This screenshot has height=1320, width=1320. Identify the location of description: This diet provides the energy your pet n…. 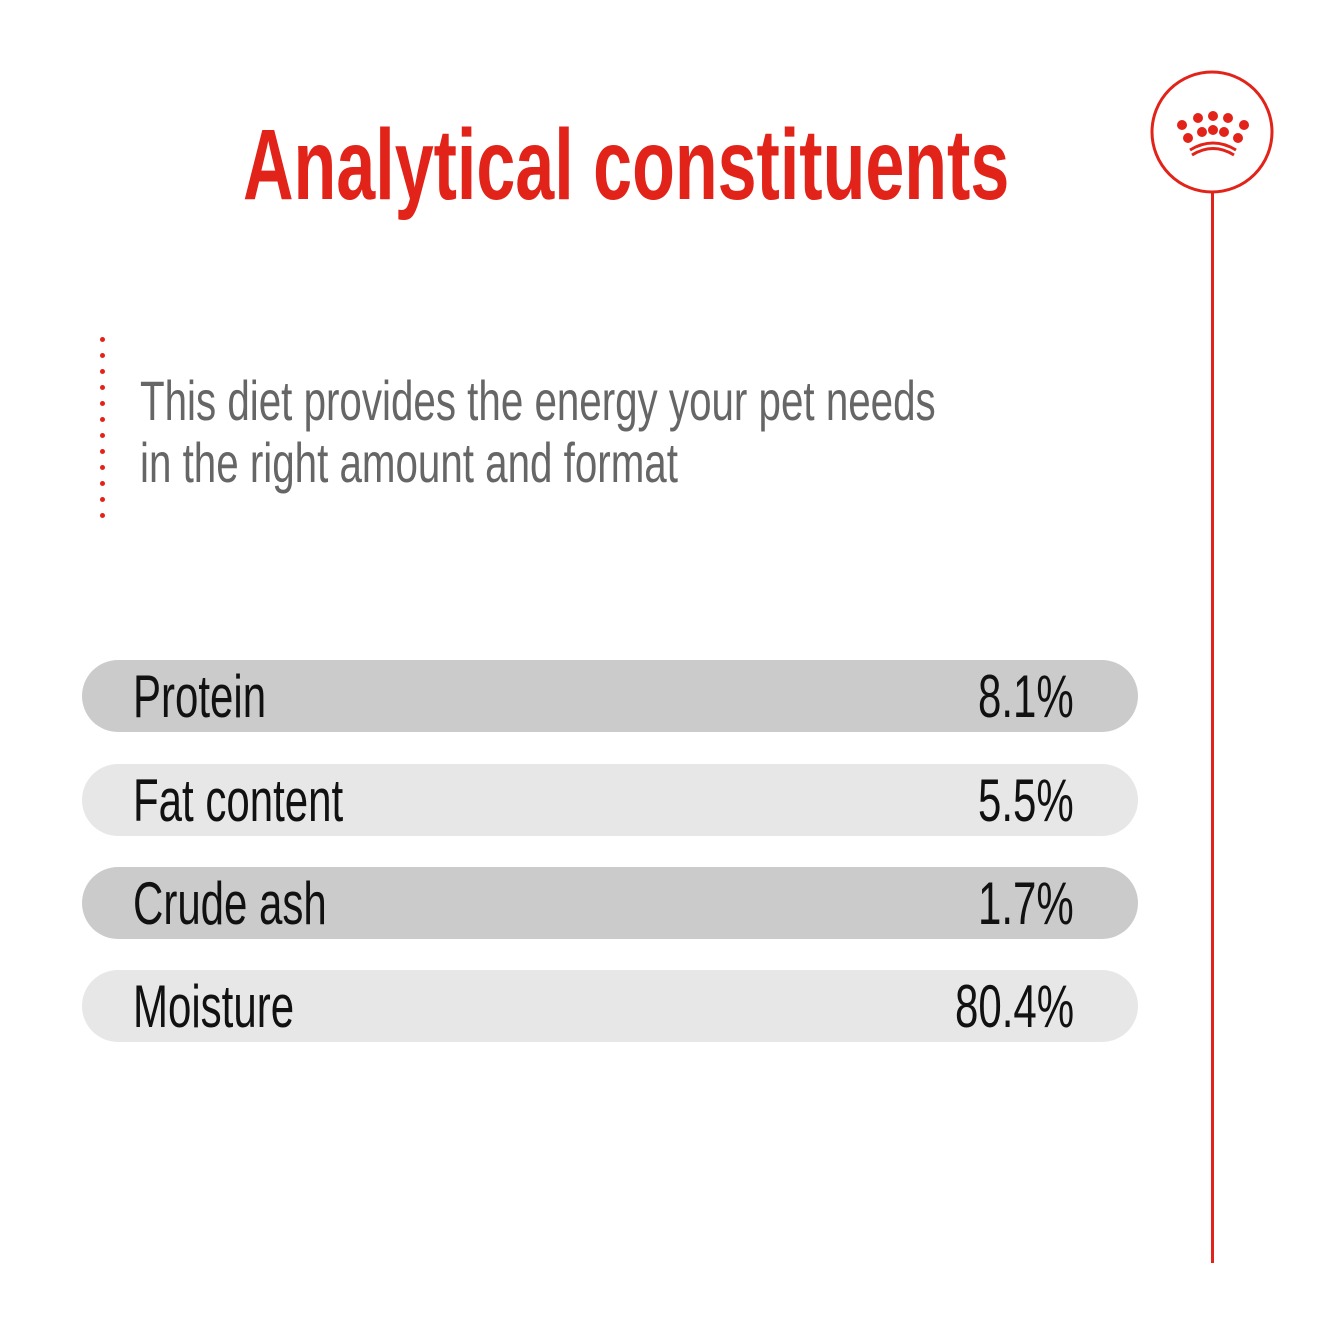
(692, 432).